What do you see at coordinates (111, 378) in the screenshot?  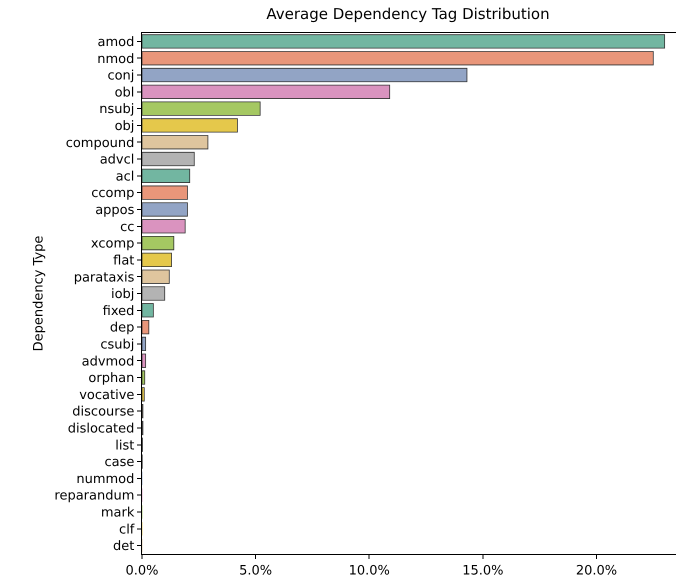 I see `y-tick-label: orphan` at bounding box center [111, 378].